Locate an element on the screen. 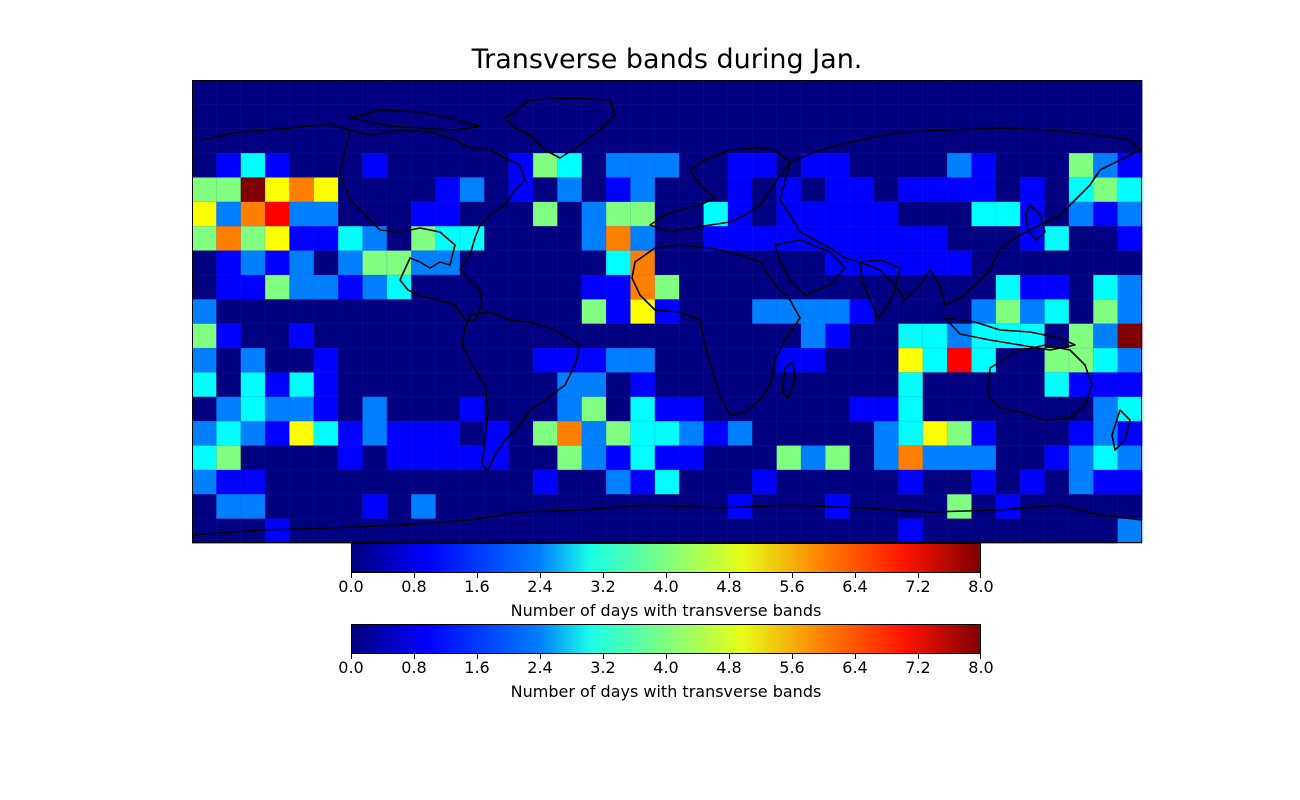 The image size is (1300, 800). coastline-india is located at coordinates (880, 289).